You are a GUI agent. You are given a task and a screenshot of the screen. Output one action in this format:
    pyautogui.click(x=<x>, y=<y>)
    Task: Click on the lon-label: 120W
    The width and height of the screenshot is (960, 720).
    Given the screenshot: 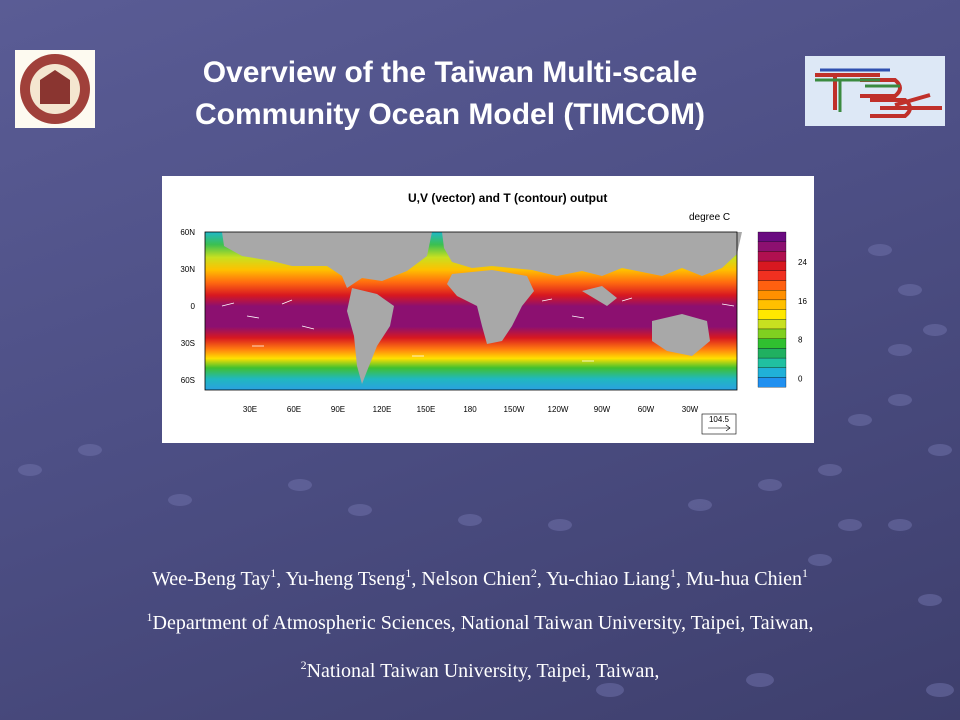 What is the action you would take?
    pyautogui.click(x=558, y=409)
    